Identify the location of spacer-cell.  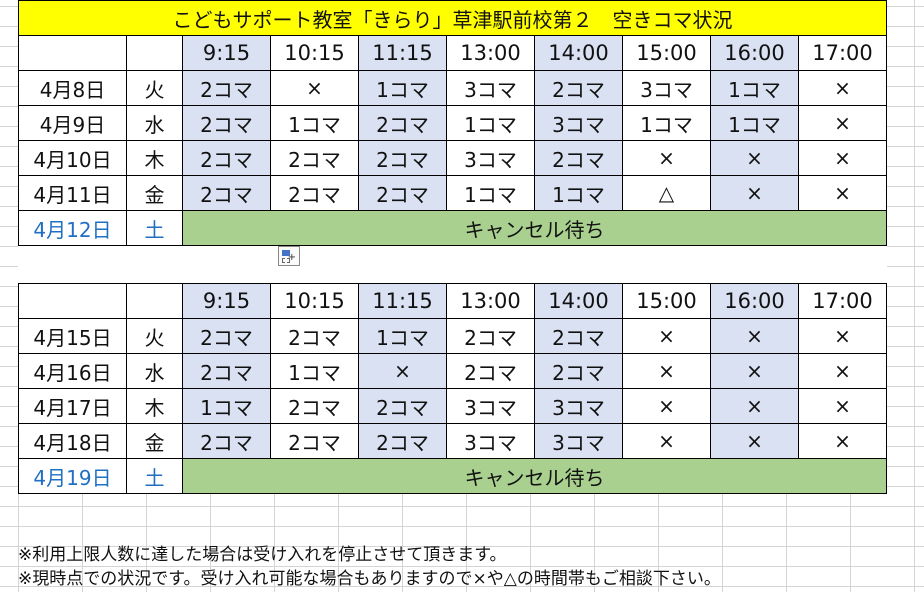
(452, 264).